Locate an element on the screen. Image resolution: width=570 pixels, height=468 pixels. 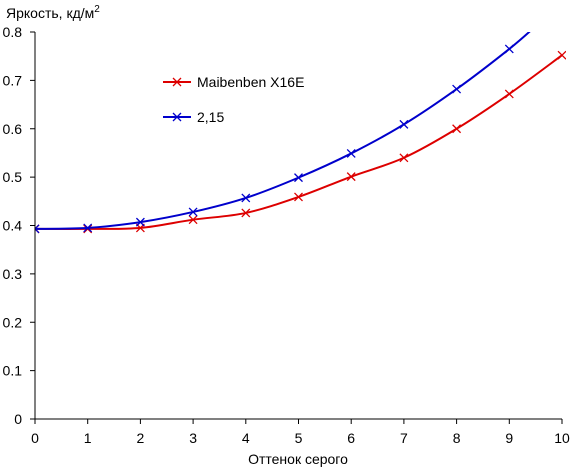
legend-marker-gamma is located at coordinates (177, 117).